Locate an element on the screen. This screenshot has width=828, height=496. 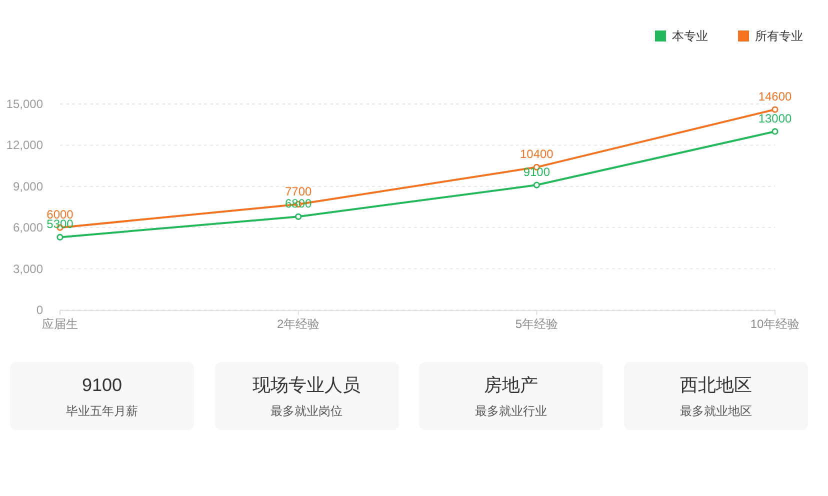
x-tick-label: 5年经验 is located at coordinates (536, 324).